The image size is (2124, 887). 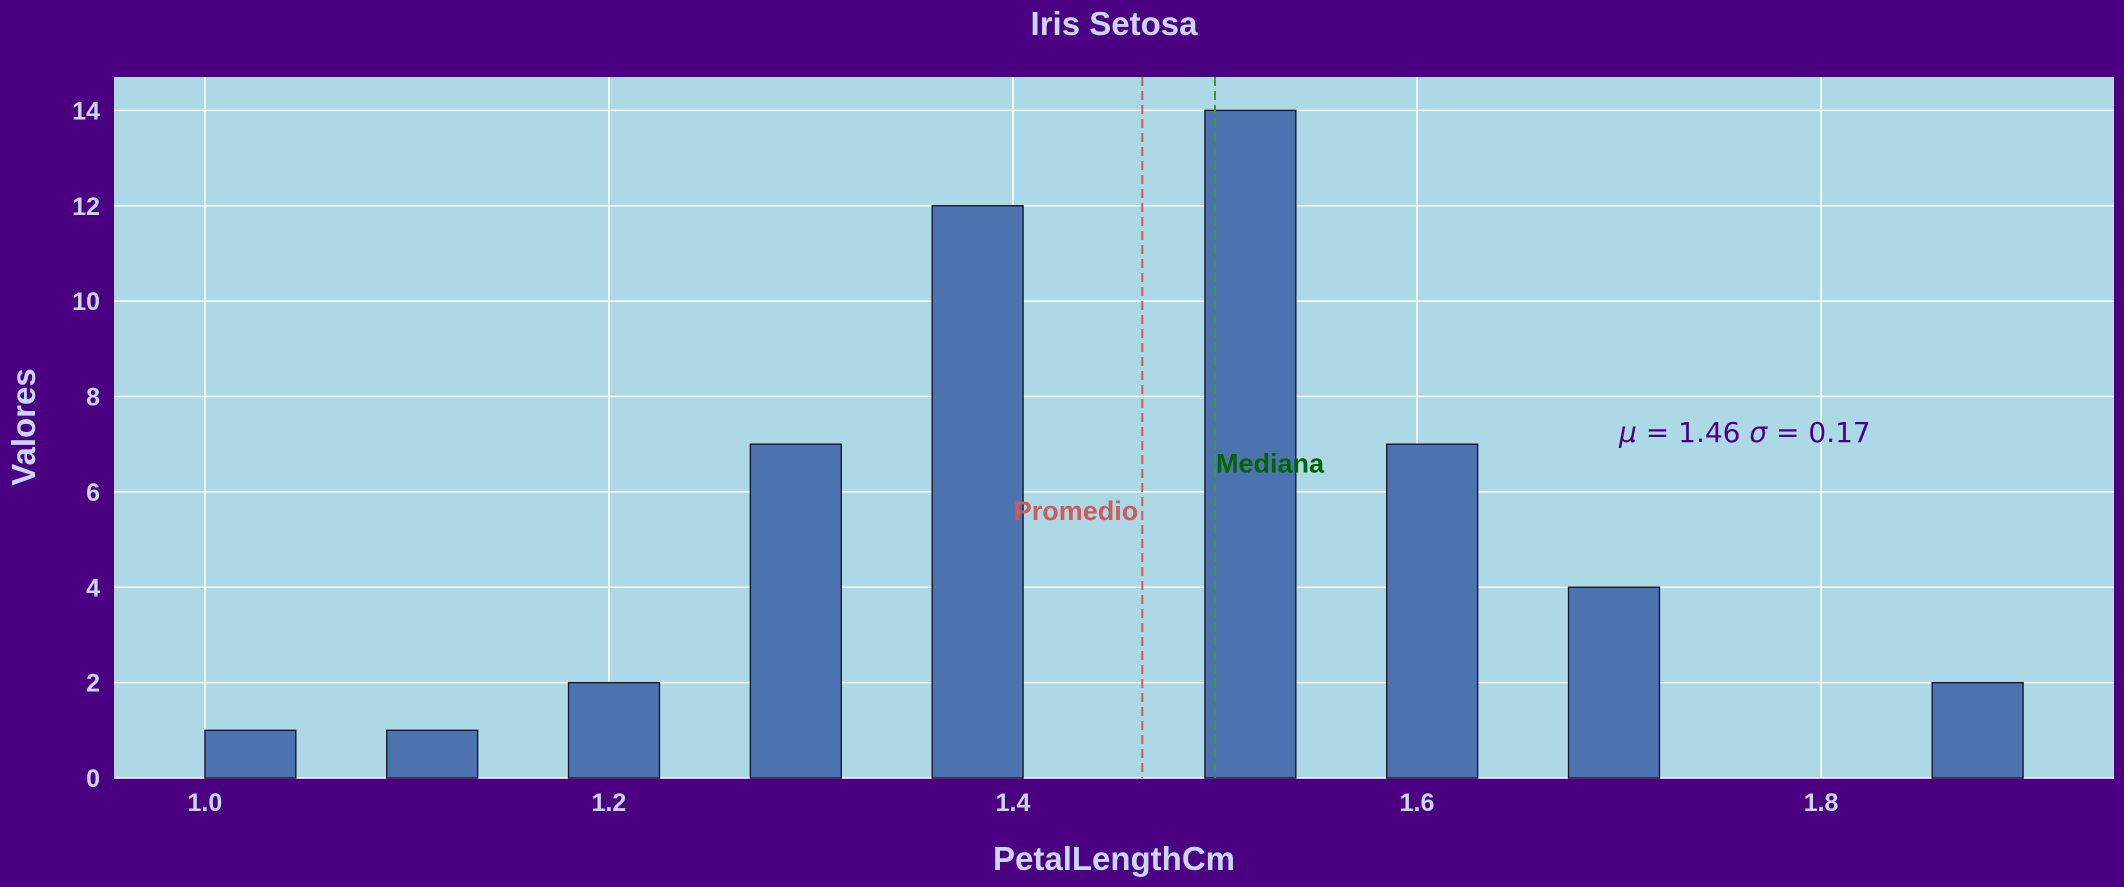 What do you see at coordinates (1115, 23) in the screenshot?
I see `chart-title: Iris Setosa` at bounding box center [1115, 23].